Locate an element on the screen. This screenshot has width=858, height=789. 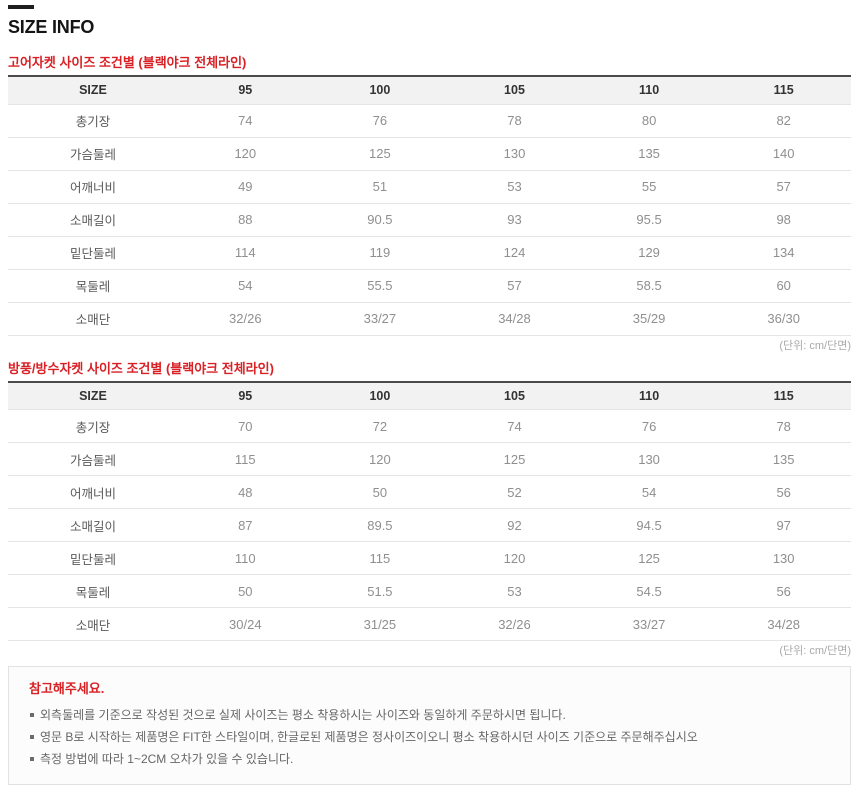
table-row: 소매단 30/24 31/25 32/26 33/27 34/28 is located at coordinates (429, 624).